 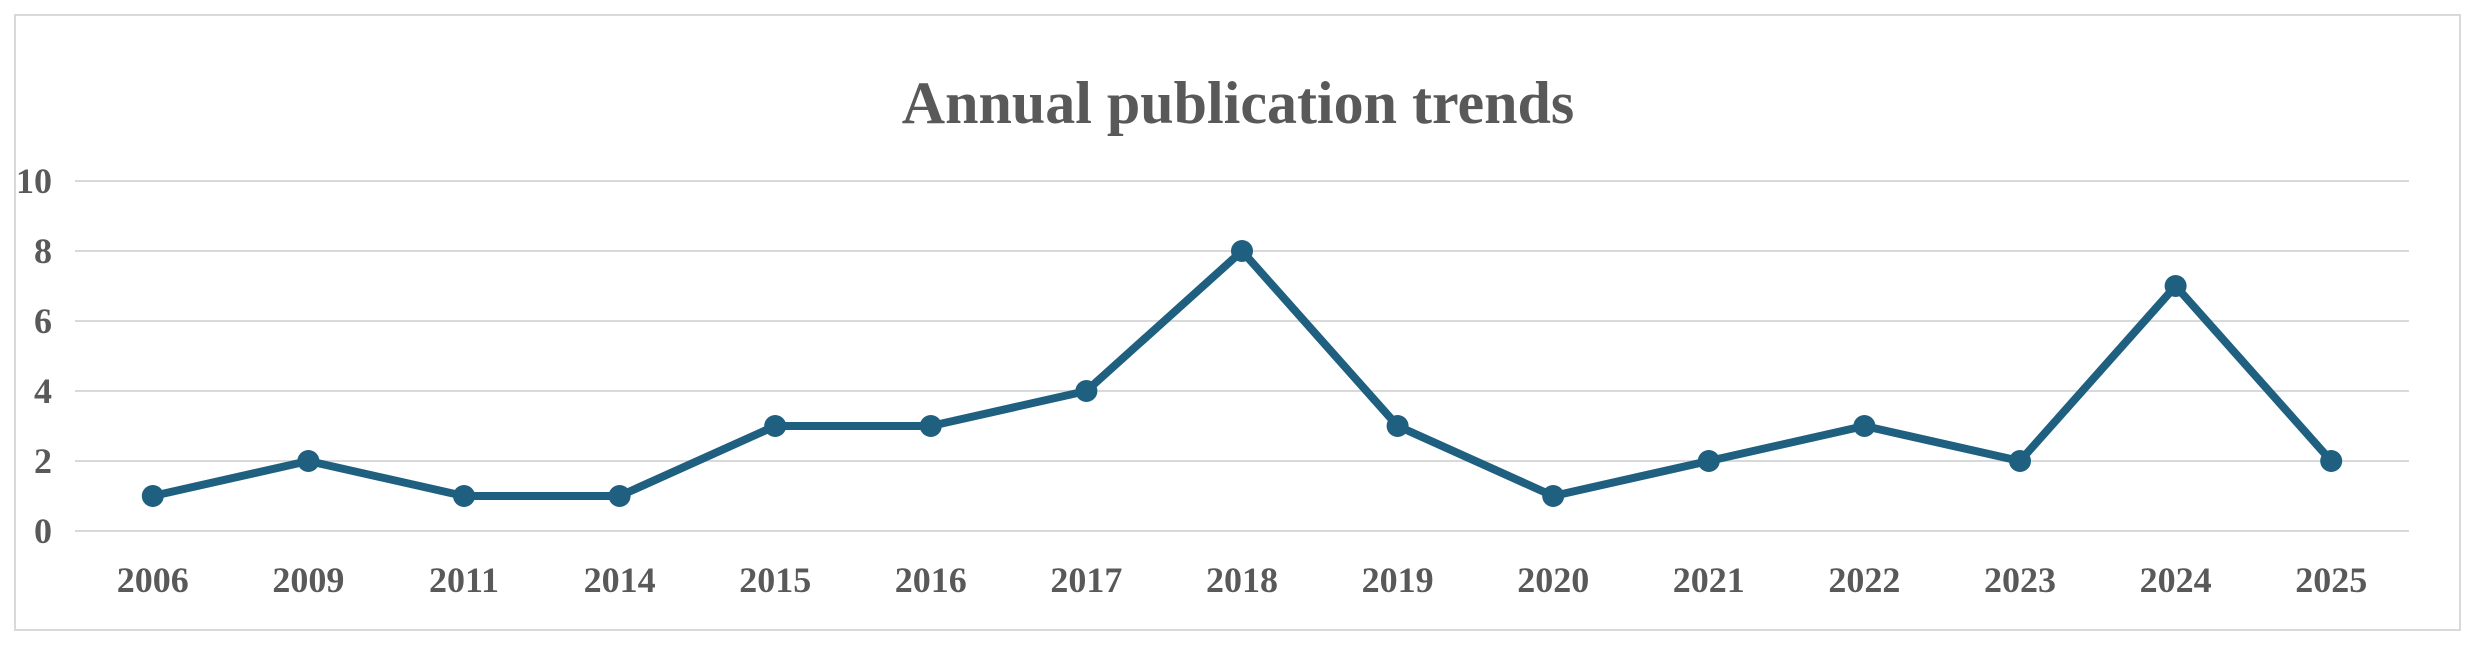 What do you see at coordinates (1397, 426) in the screenshot?
I see `data-point-2019` at bounding box center [1397, 426].